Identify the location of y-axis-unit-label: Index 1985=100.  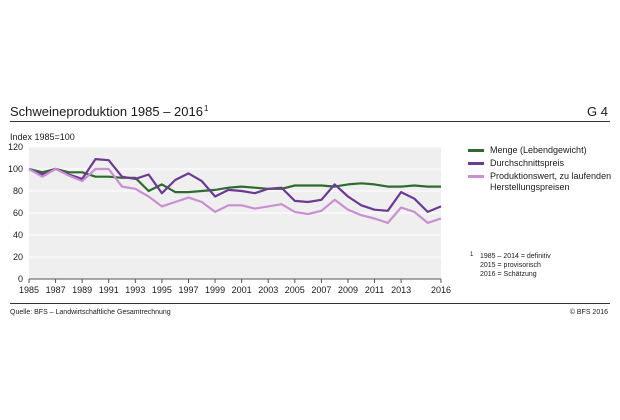
(42, 137).